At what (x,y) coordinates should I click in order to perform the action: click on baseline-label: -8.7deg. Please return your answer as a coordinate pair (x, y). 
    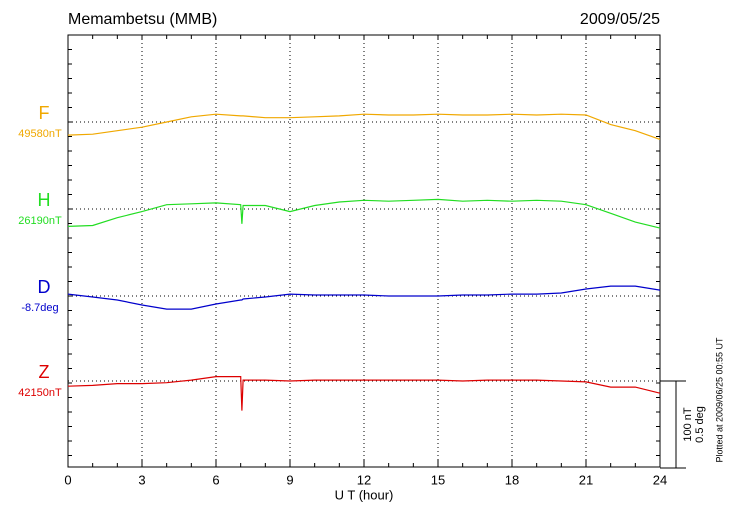
    Looking at the image, I should click on (39, 308).